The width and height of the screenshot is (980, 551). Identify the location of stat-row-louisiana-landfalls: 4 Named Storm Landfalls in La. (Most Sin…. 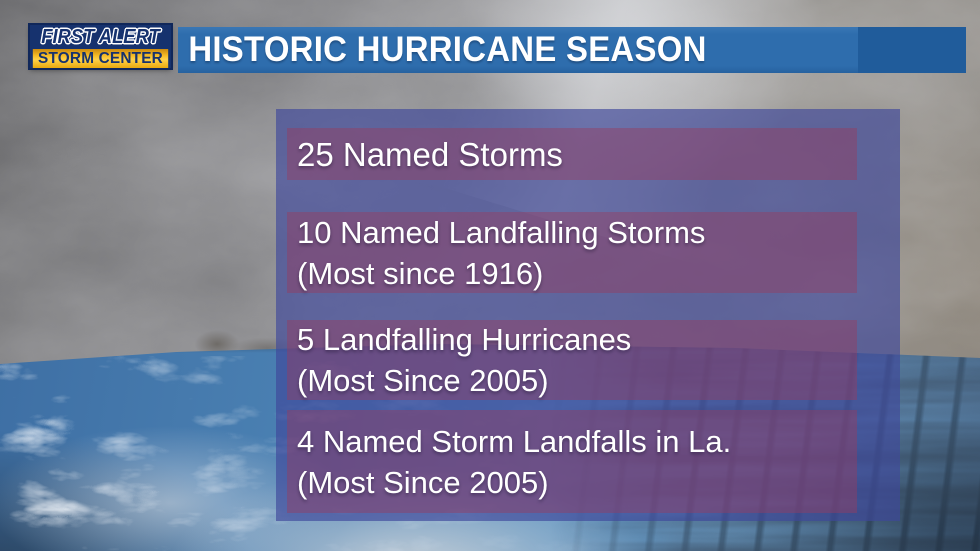
(572, 461).